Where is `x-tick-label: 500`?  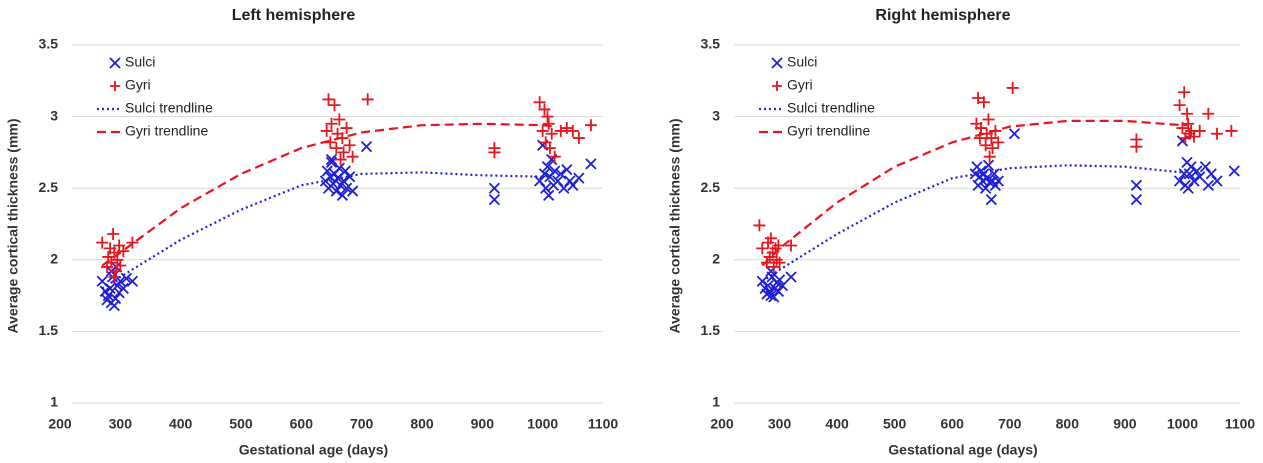 x-tick-label: 500 is located at coordinates (895, 424).